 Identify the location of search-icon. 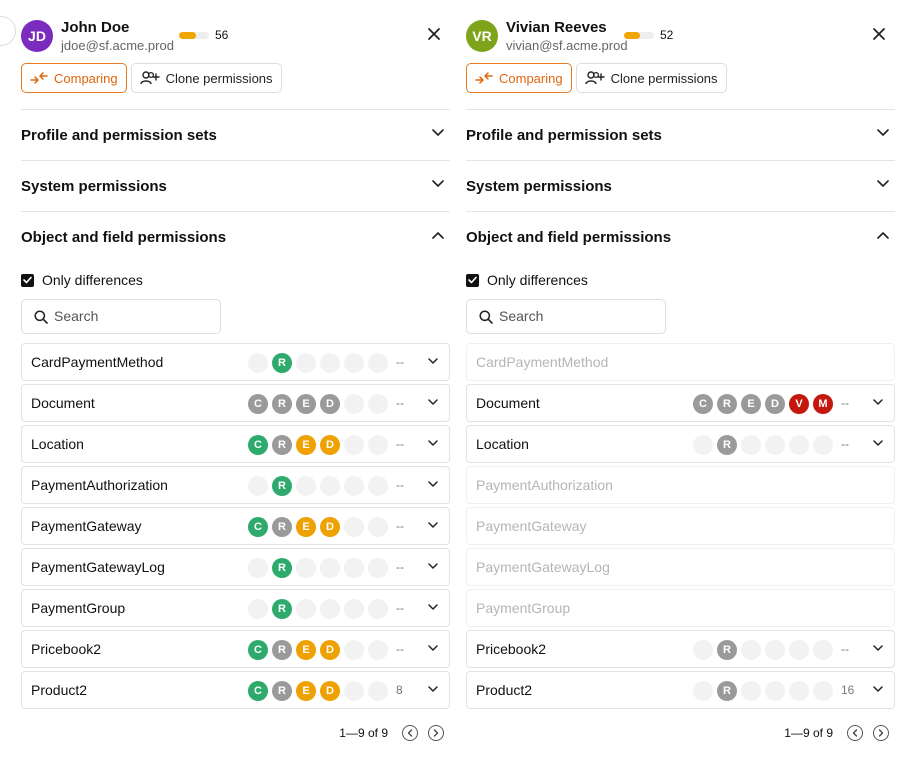
(41, 317).